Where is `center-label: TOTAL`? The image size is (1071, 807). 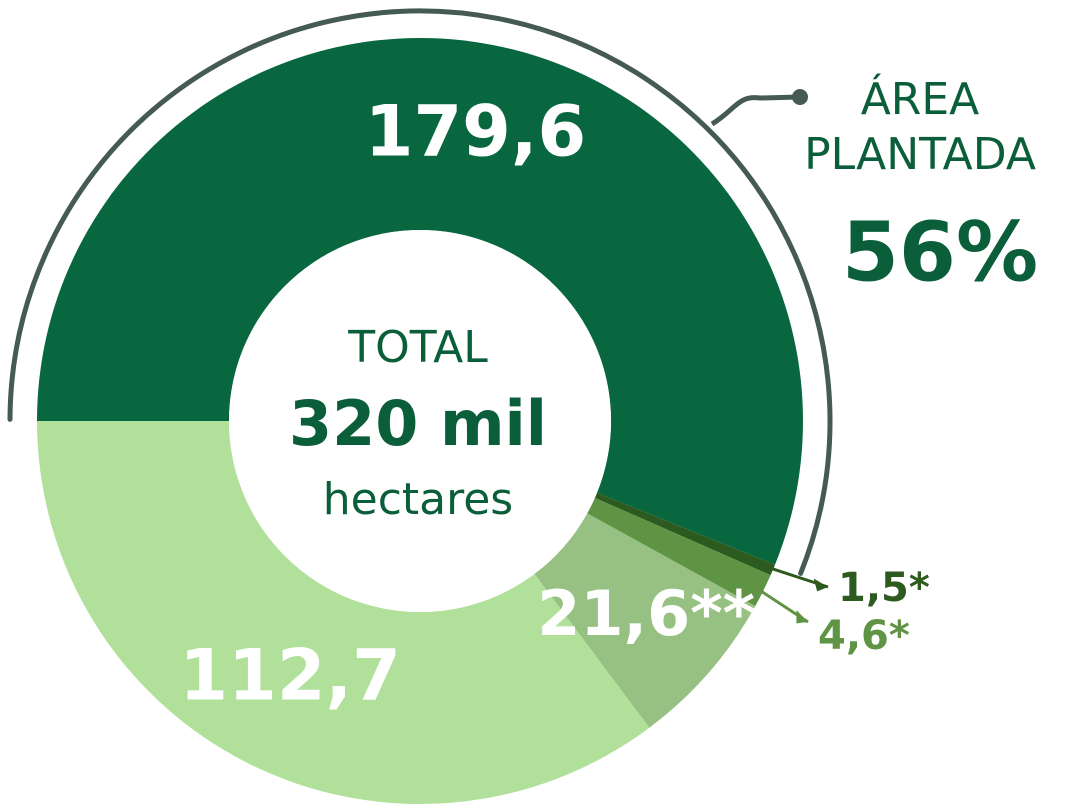
center-label: TOTAL is located at coordinates (417, 347).